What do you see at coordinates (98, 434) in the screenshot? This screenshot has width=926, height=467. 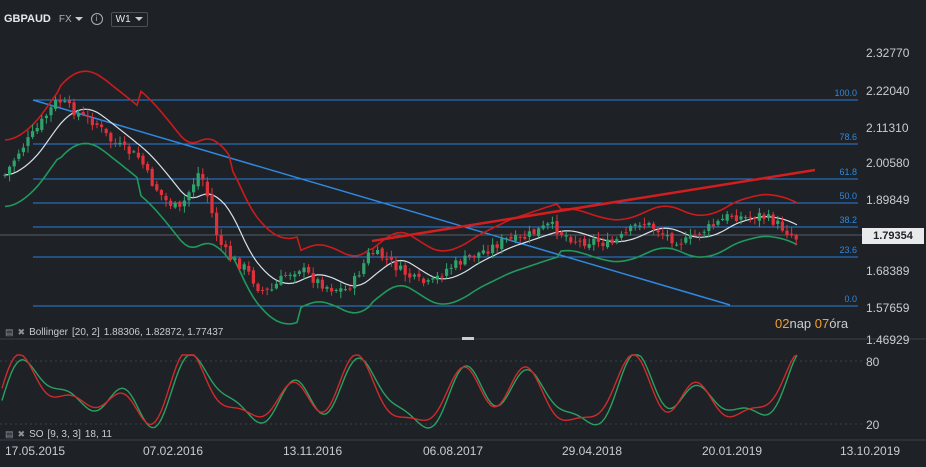 I see `stochastic-values: 18, 11` at bounding box center [98, 434].